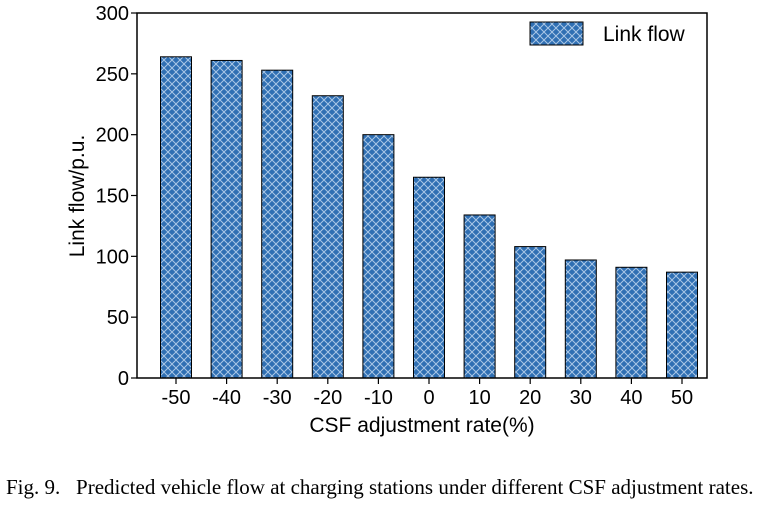  What do you see at coordinates (112, 257) in the screenshot?
I see `y-tick-label: 100` at bounding box center [112, 257].